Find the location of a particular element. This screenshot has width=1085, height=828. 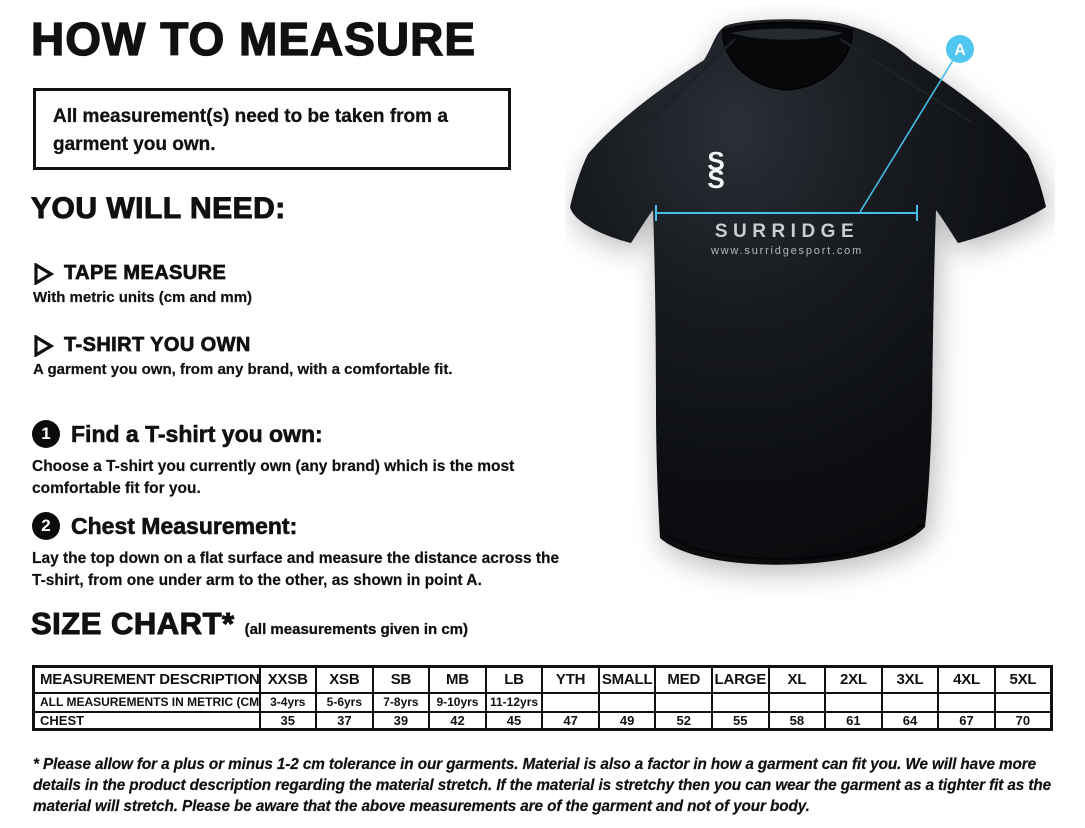

table-cell: 49 is located at coordinates (627, 720).